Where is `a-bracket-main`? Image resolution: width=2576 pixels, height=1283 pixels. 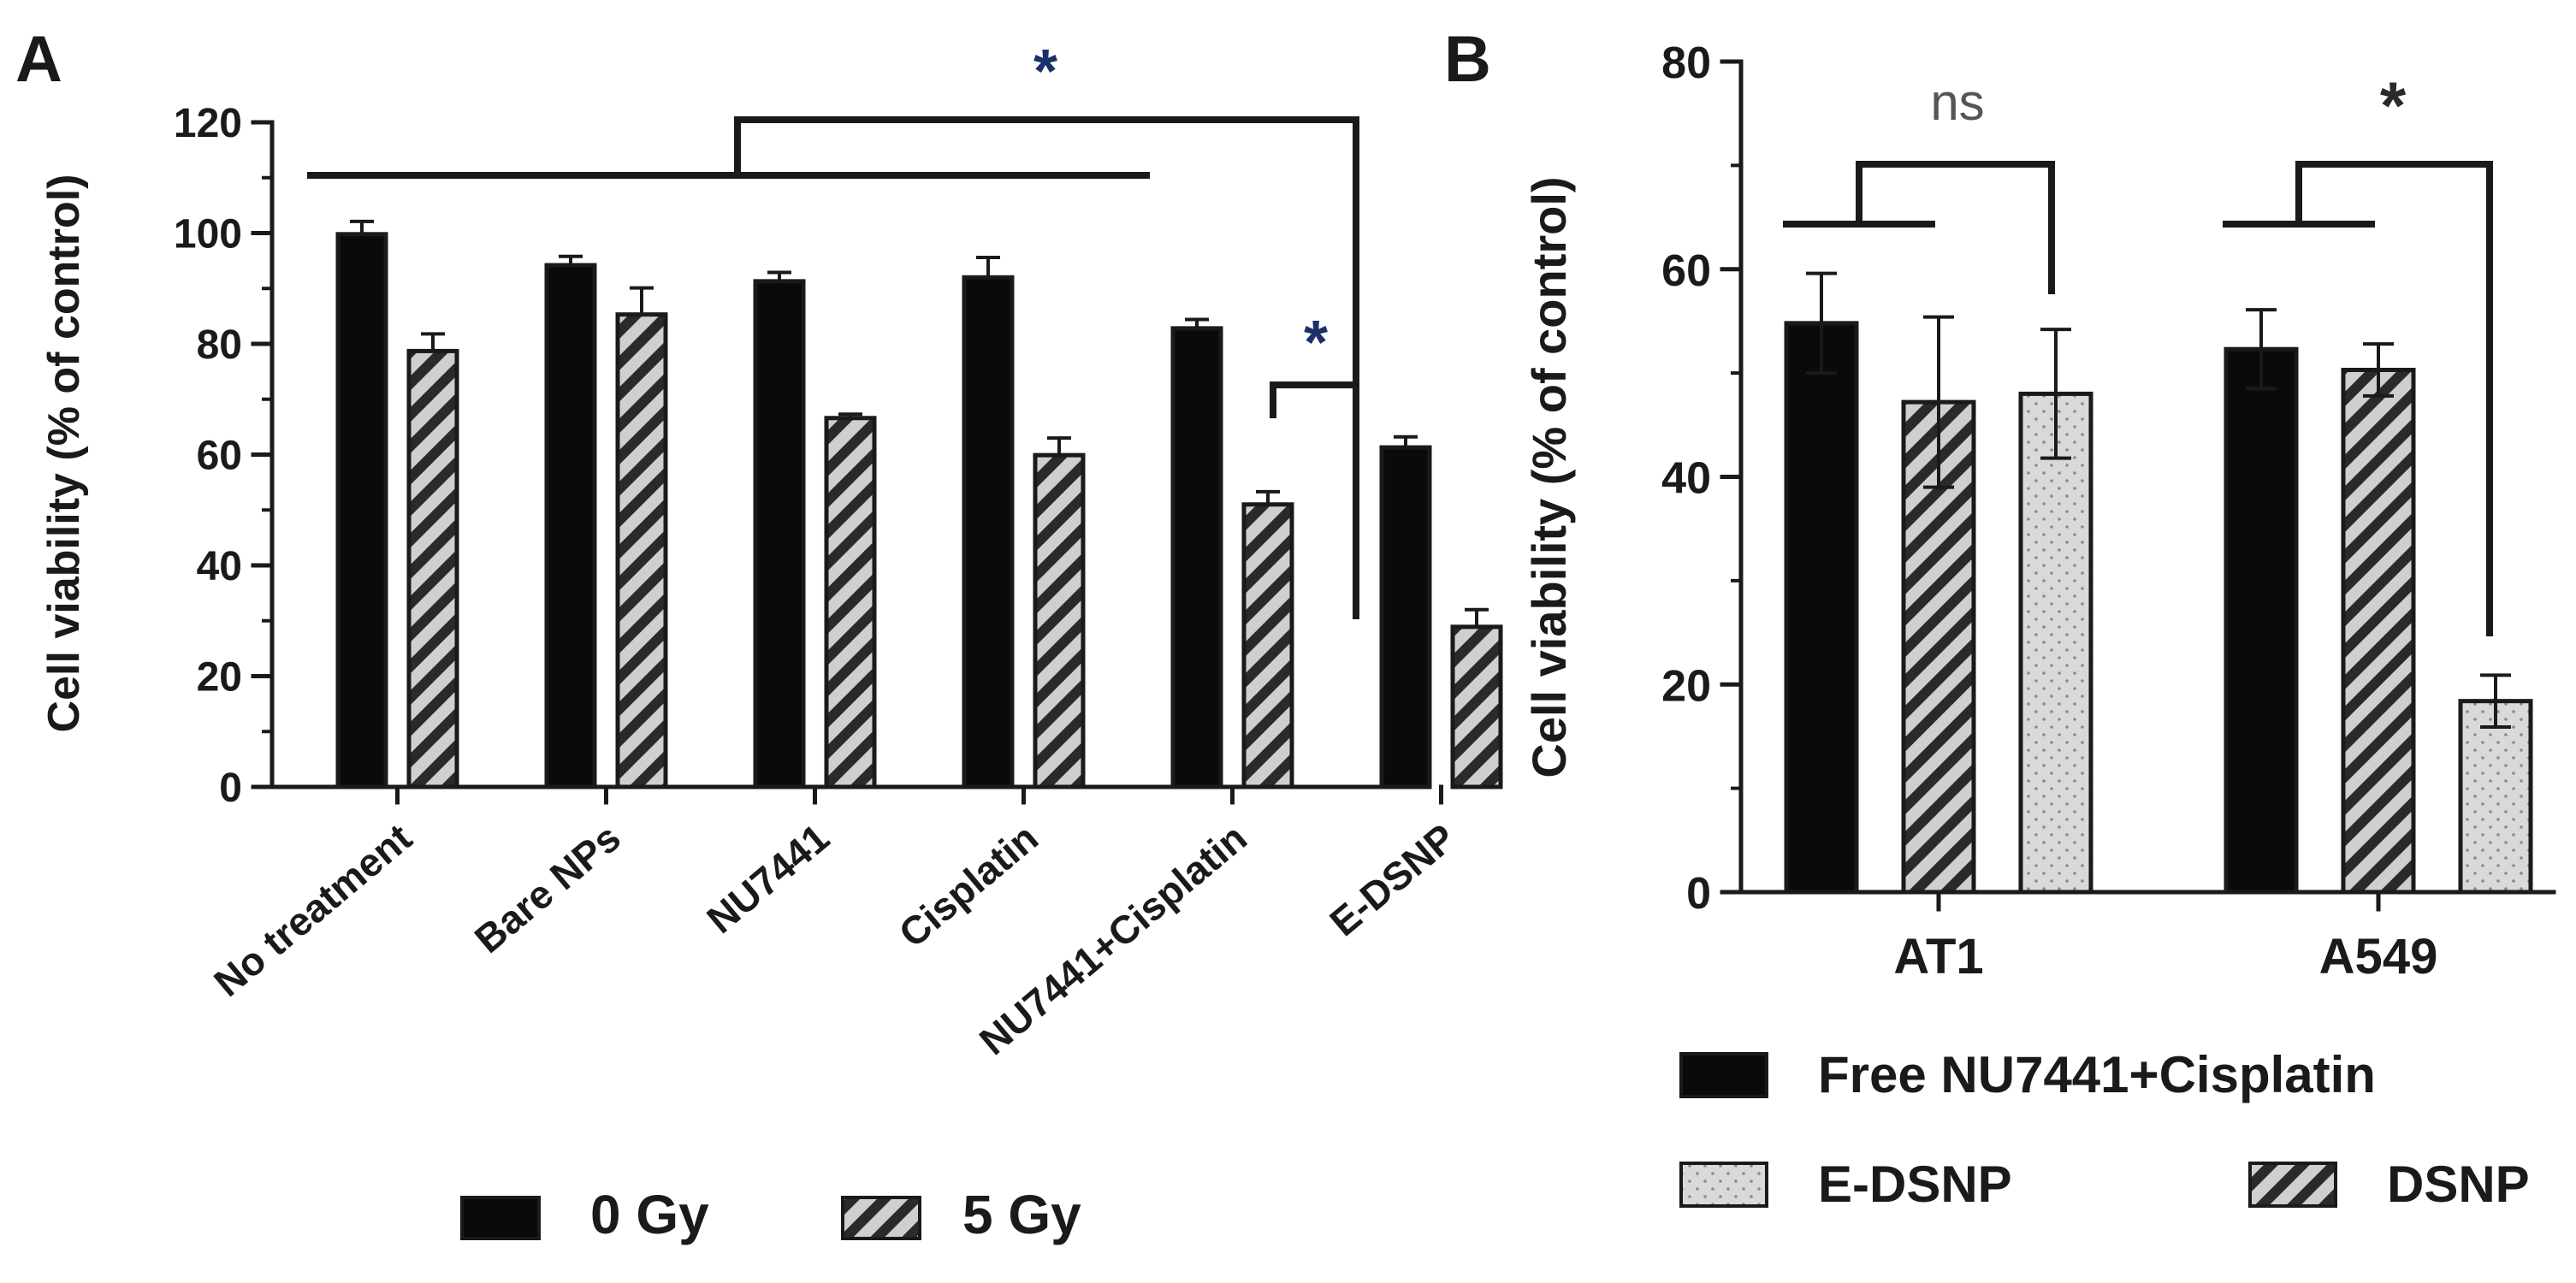
a-bracket-main is located at coordinates (1046, 367).